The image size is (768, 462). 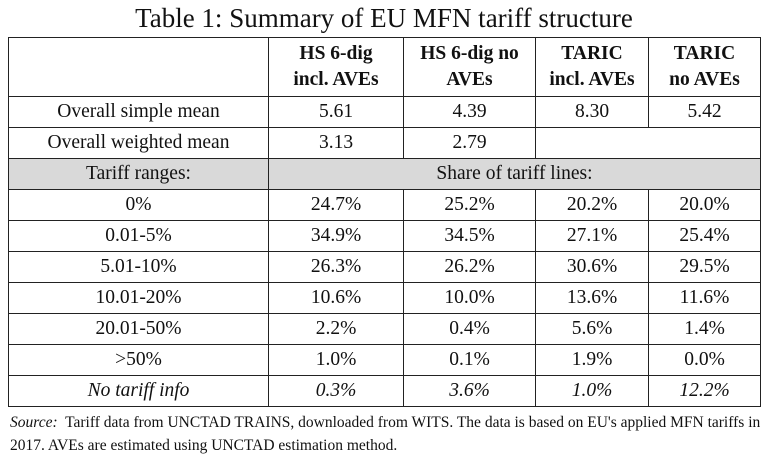 I want to click on table-row: 0% 24.7% 25.2% 20.2% 20.0%, so click(x=384, y=205).